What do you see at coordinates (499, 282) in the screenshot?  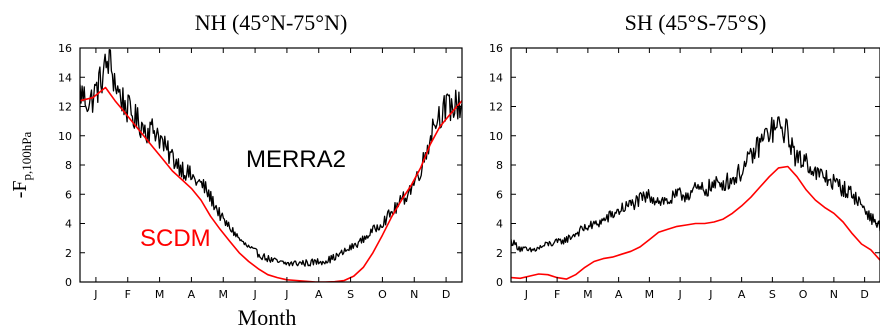 I see `y-tick-label-sh: 0` at bounding box center [499, 282].